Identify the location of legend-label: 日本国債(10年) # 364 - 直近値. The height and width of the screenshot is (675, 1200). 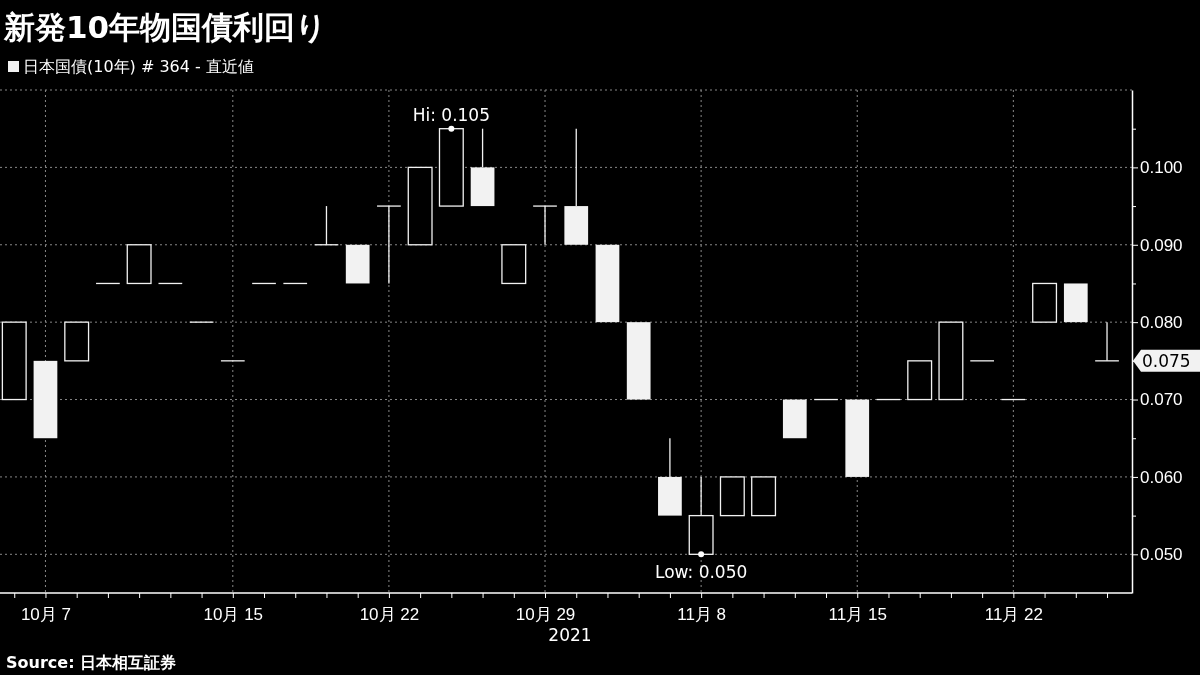
(138, 66).